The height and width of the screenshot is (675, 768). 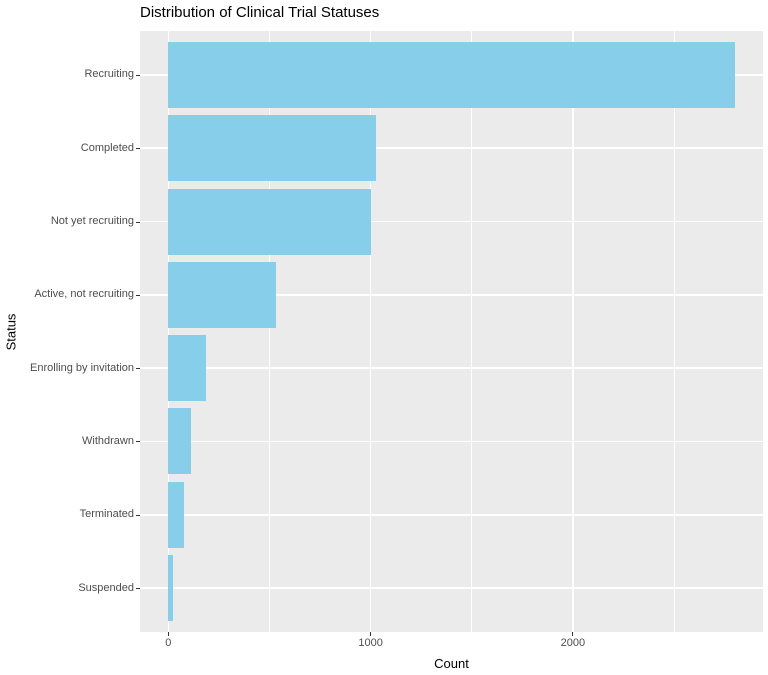 What do you see at coordinates (260, 12) in the screenshot?
I see `chart-title: Distribution of Clinical Trial Statuses` at bounding box center [260, 12].